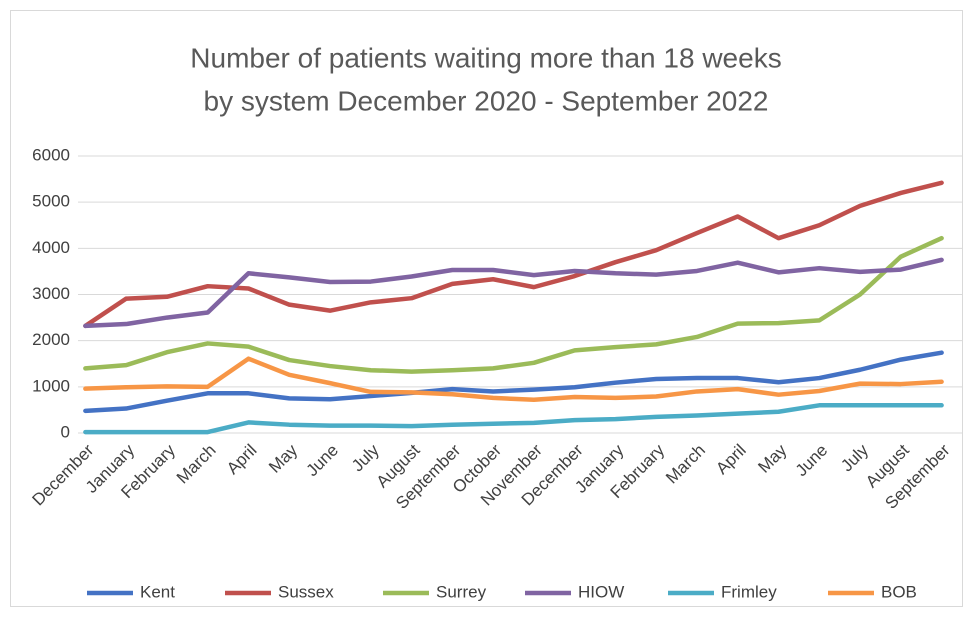 The height and width of the screenshot is (617, 974). I want to click on legend-label: HIOW, so click(601, 591).